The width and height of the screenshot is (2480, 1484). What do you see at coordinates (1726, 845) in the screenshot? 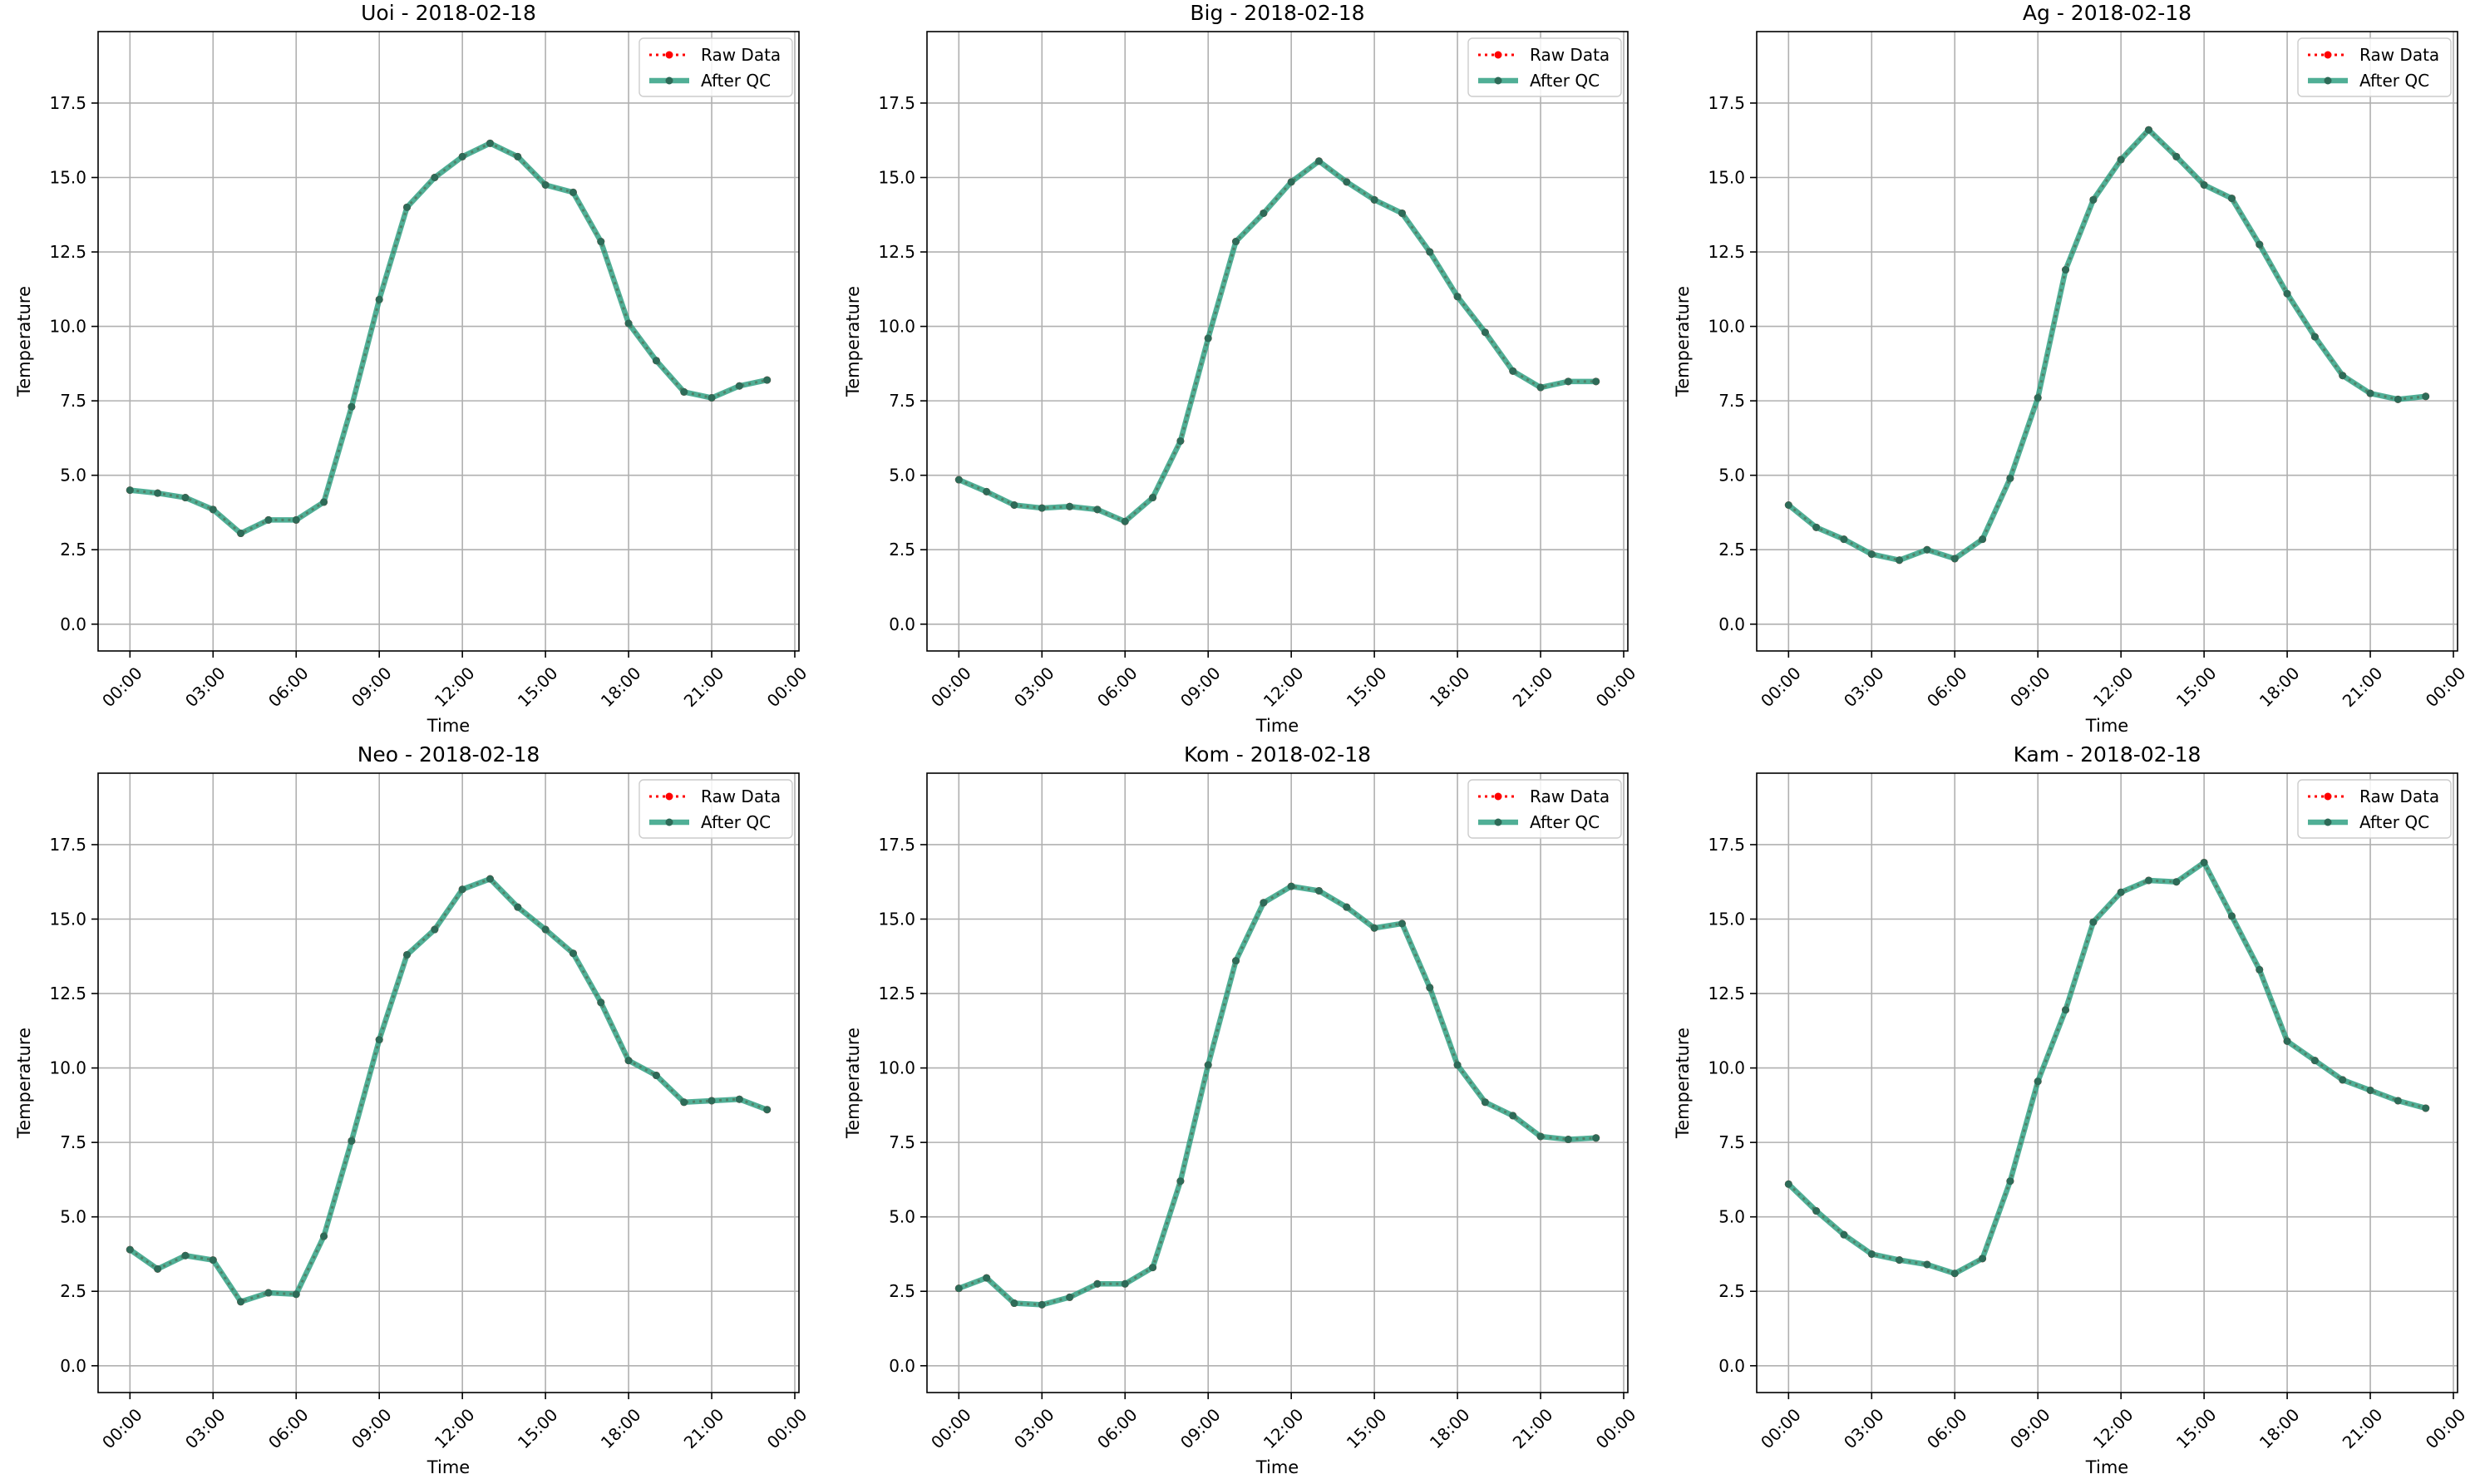
I see `y-tick-label: 17.5` at bounding box center [1726, 845].